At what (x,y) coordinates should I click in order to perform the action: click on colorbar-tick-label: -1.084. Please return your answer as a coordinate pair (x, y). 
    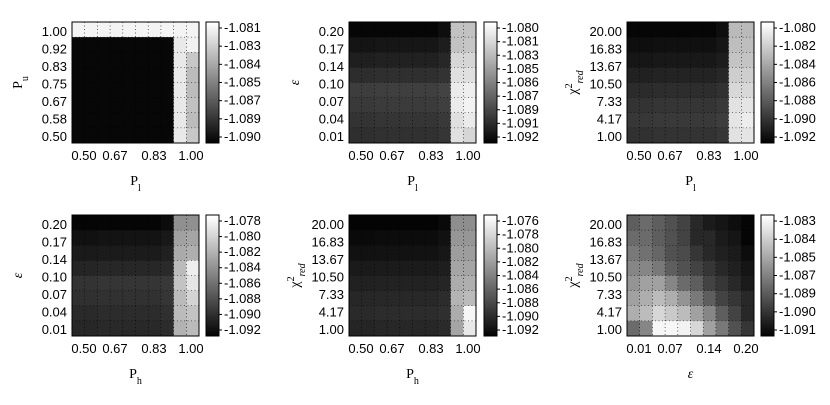
    Looking at the image, I should click on (797, 63).